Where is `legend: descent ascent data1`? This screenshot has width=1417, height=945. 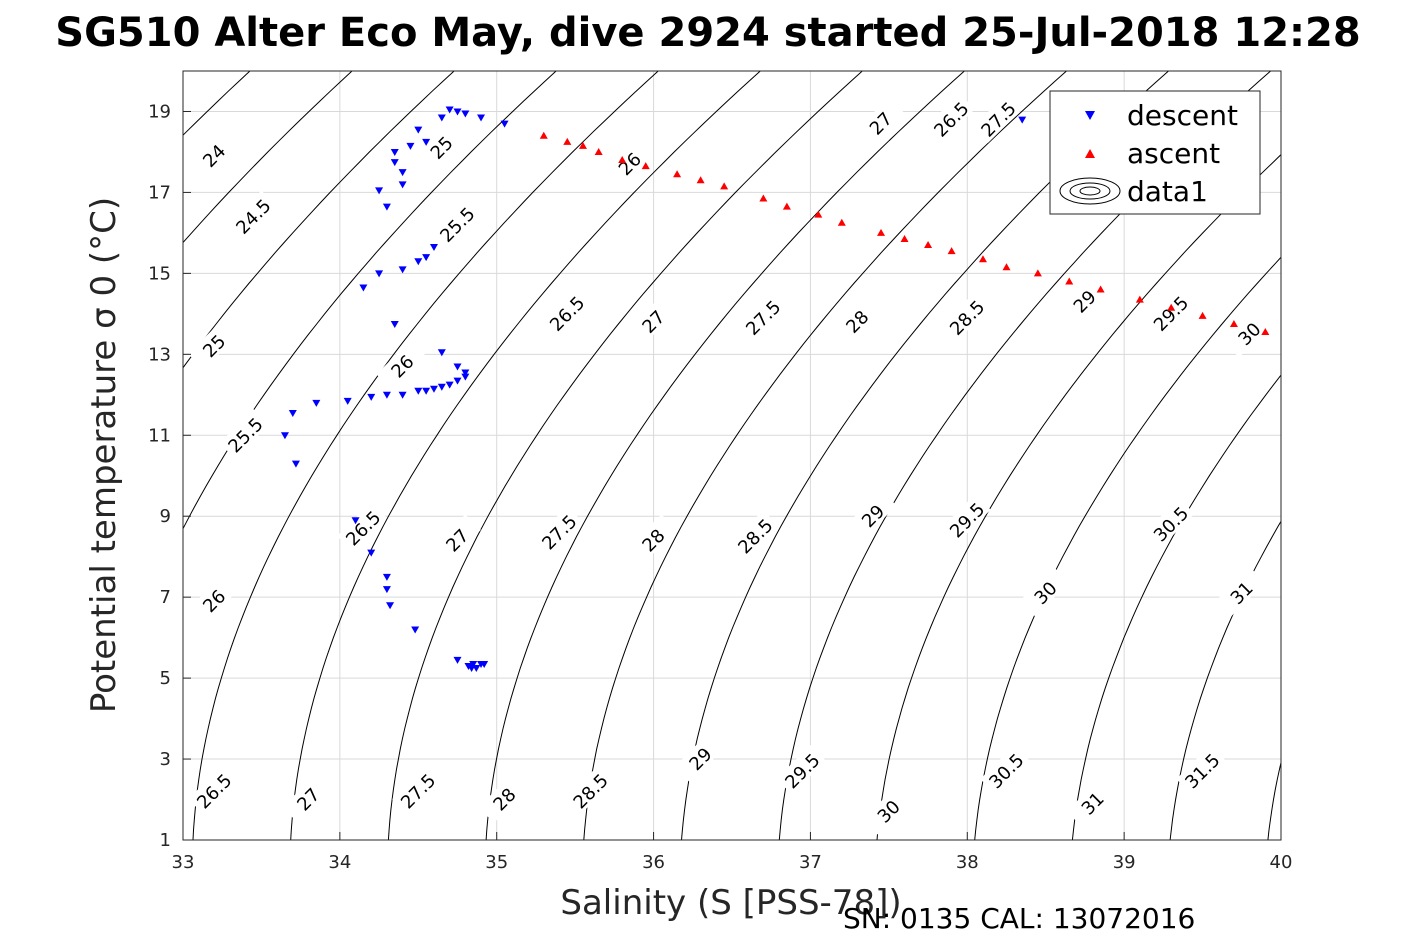
legend: descent ascent data1 is located at coordinates (1155, 152).